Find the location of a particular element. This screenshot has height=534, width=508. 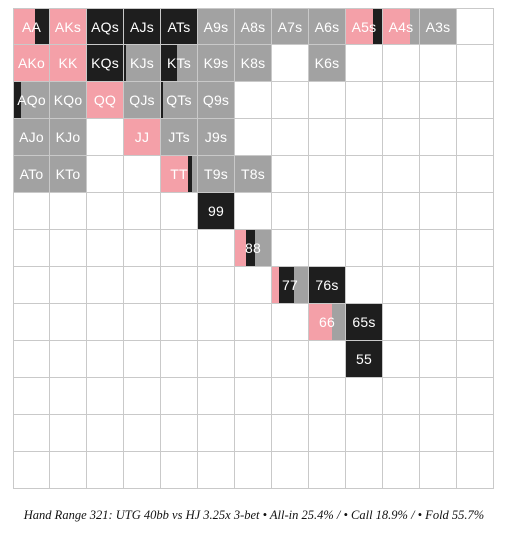

hand-label: AQs is located at coordinates (105, 26).